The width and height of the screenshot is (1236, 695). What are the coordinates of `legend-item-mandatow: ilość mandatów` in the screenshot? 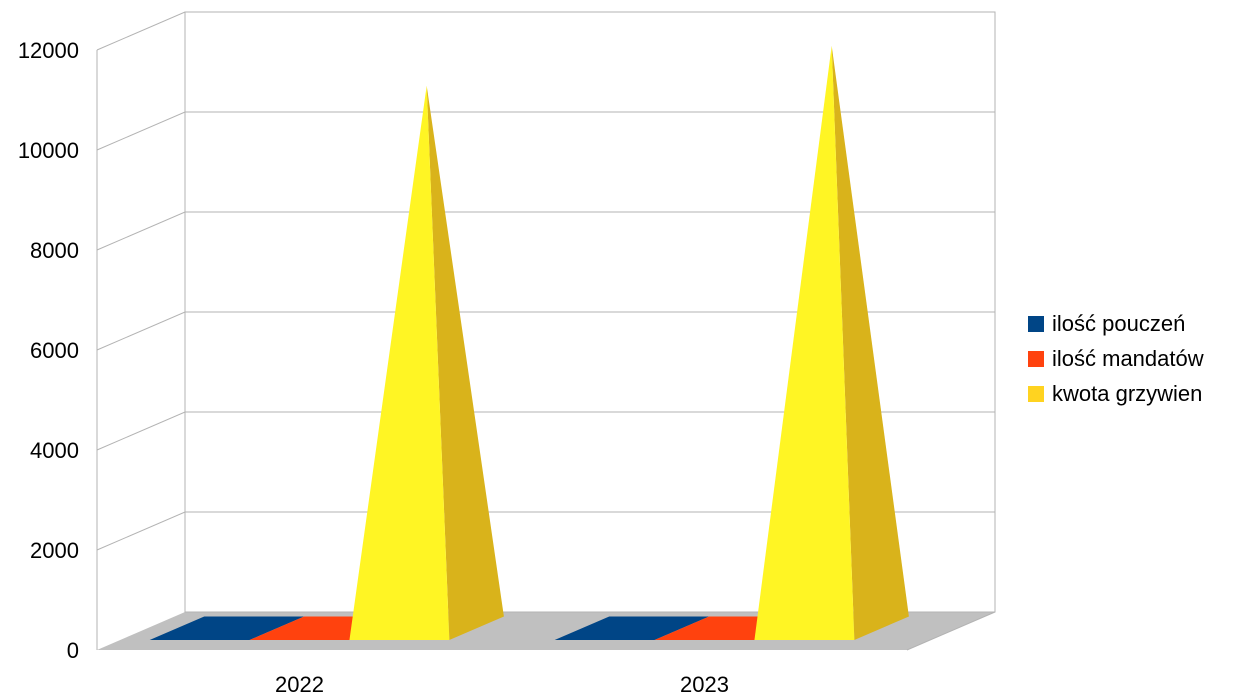 It's located at (1116, 358).